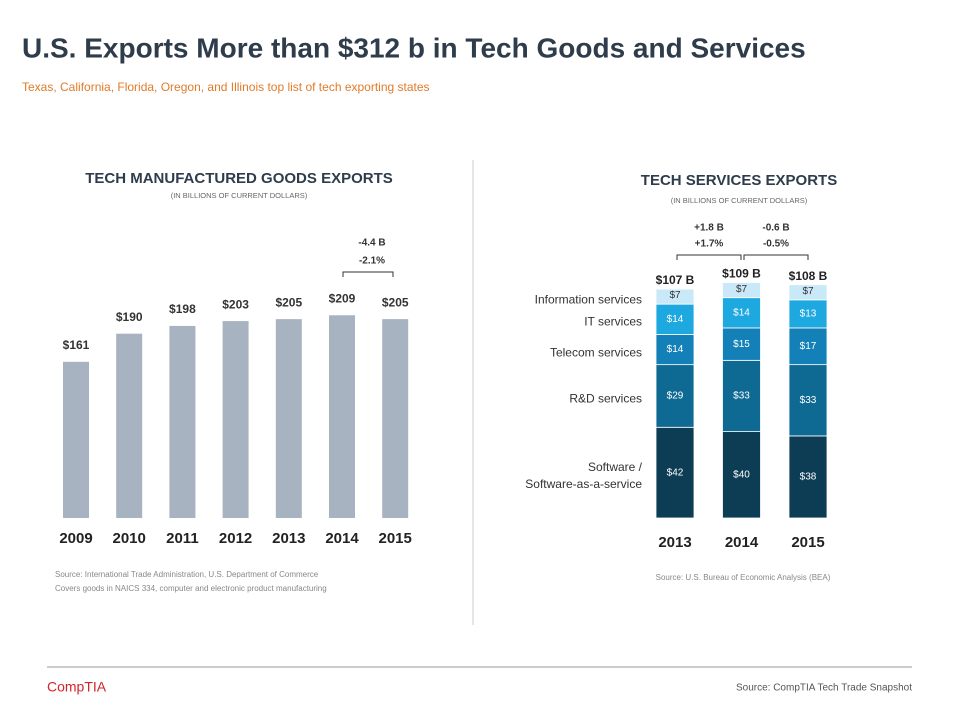 This screenshot has height=720, width=960. What do you see at coordinates (709, 228) in the screenshot?
I see `annotation: +1.8 B` at bounding box center [709, 228].